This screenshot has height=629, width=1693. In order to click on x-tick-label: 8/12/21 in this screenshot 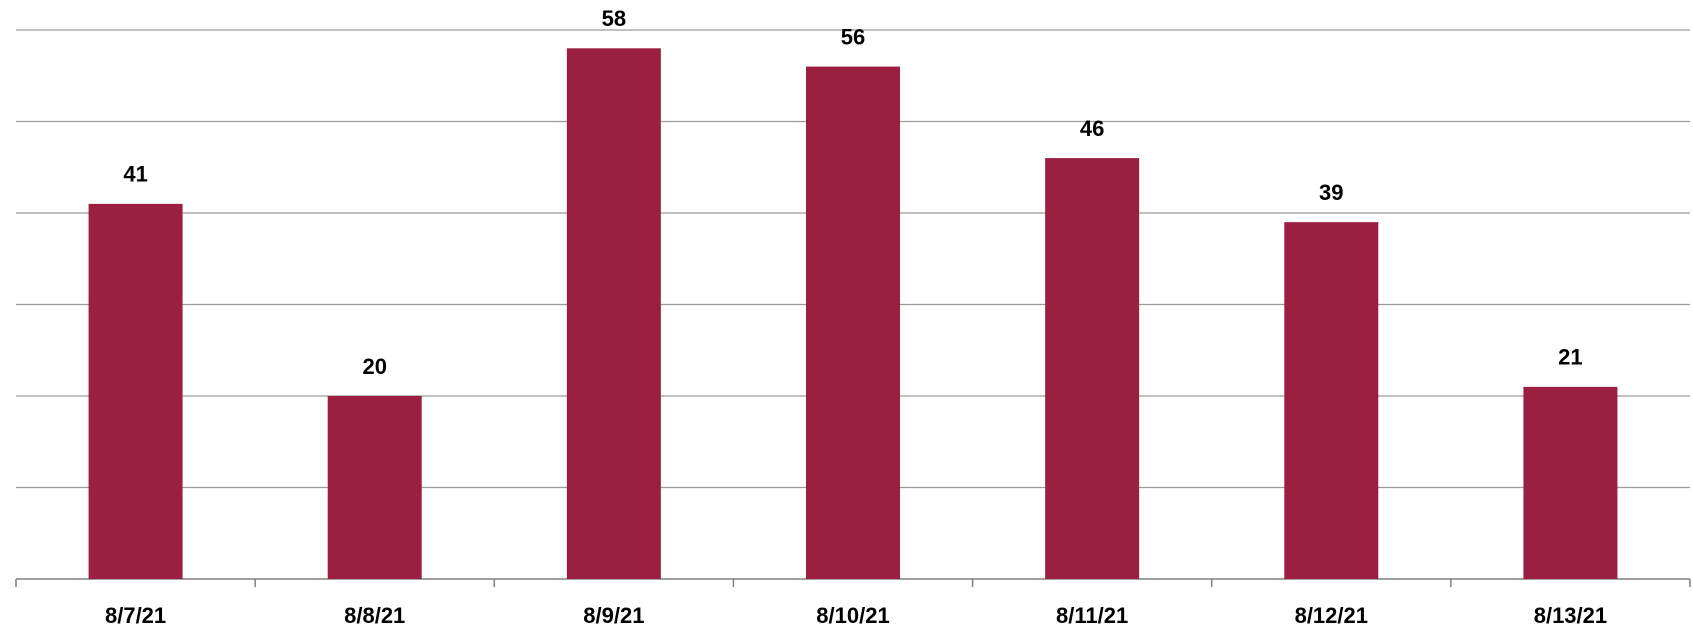, I will do `click(1331, 615)`.